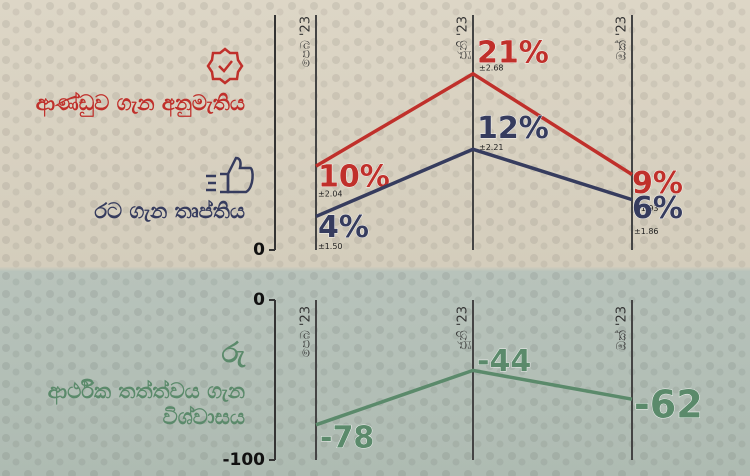 The image size is (750, 476). Describe the element at coordinates (646, 231) in the screenshot. I see `error-label: ±1.86` at that location.